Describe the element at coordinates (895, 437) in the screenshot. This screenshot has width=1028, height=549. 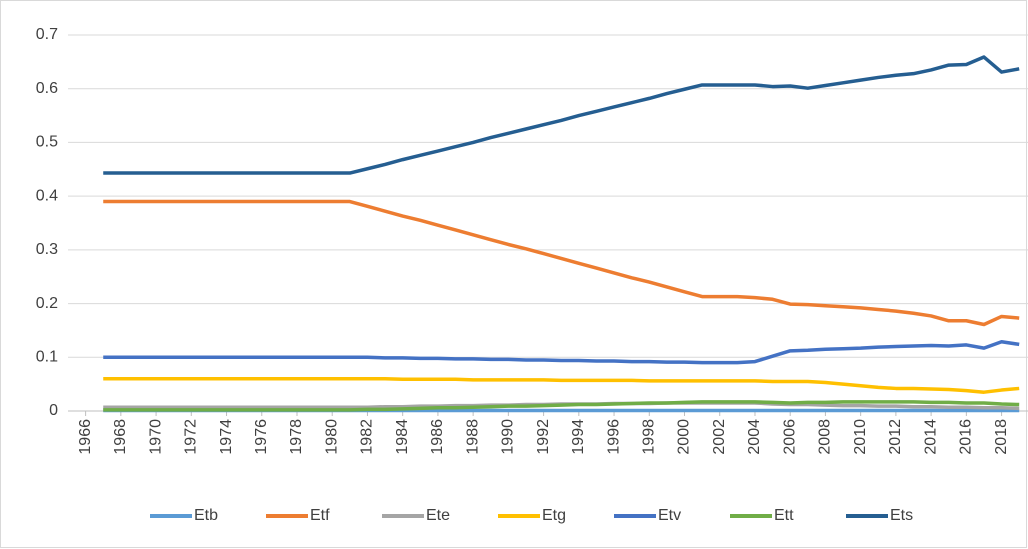
I see `x-tick-label: 2012` at that location.